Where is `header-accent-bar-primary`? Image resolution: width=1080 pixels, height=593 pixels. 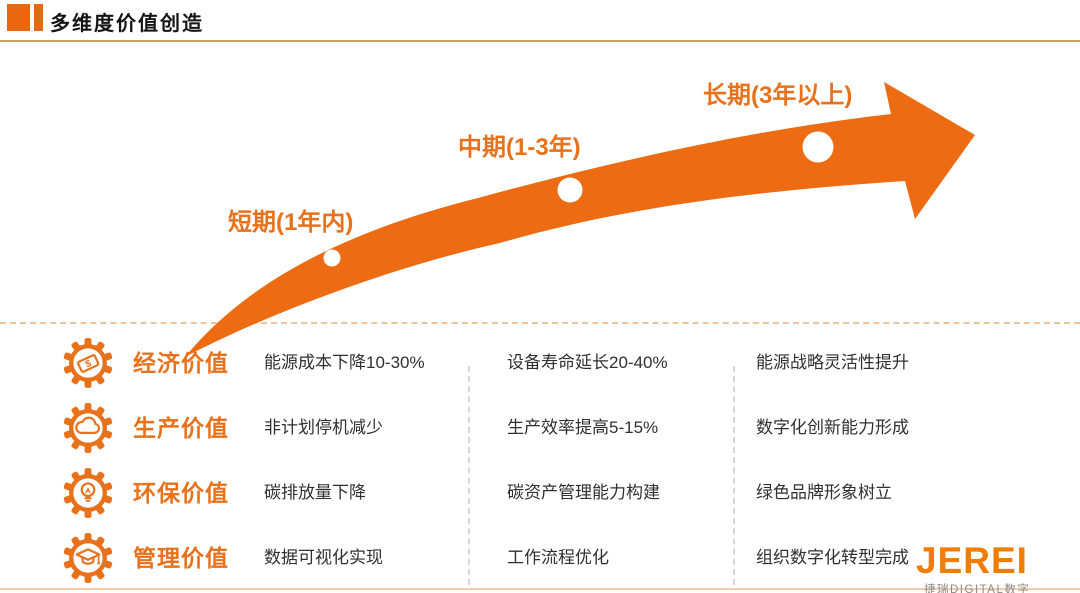 header-accent-bar-primary is located at coordinates (18, 17).